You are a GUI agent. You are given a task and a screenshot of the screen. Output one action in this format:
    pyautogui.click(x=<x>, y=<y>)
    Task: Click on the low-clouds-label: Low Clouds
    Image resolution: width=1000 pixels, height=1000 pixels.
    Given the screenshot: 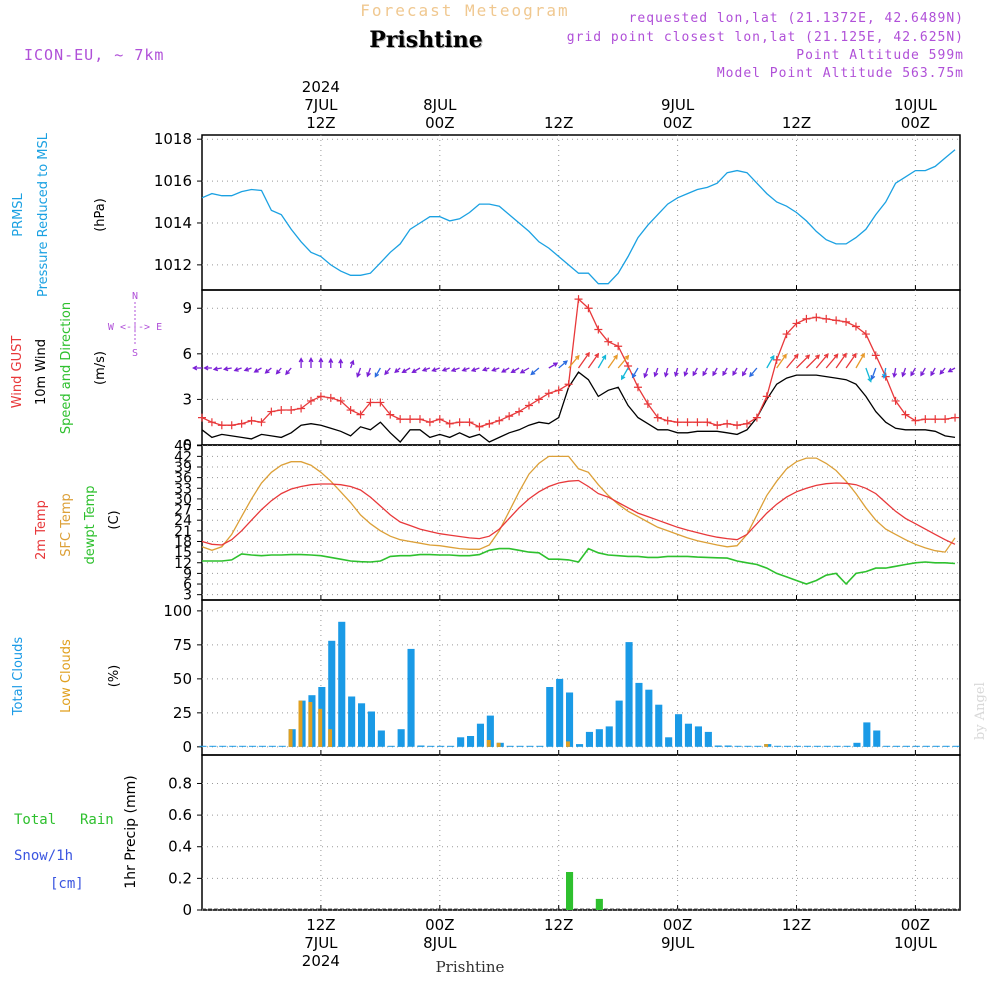 What is the action you would take?
    pyautogui.click(x=66, y=676)
    